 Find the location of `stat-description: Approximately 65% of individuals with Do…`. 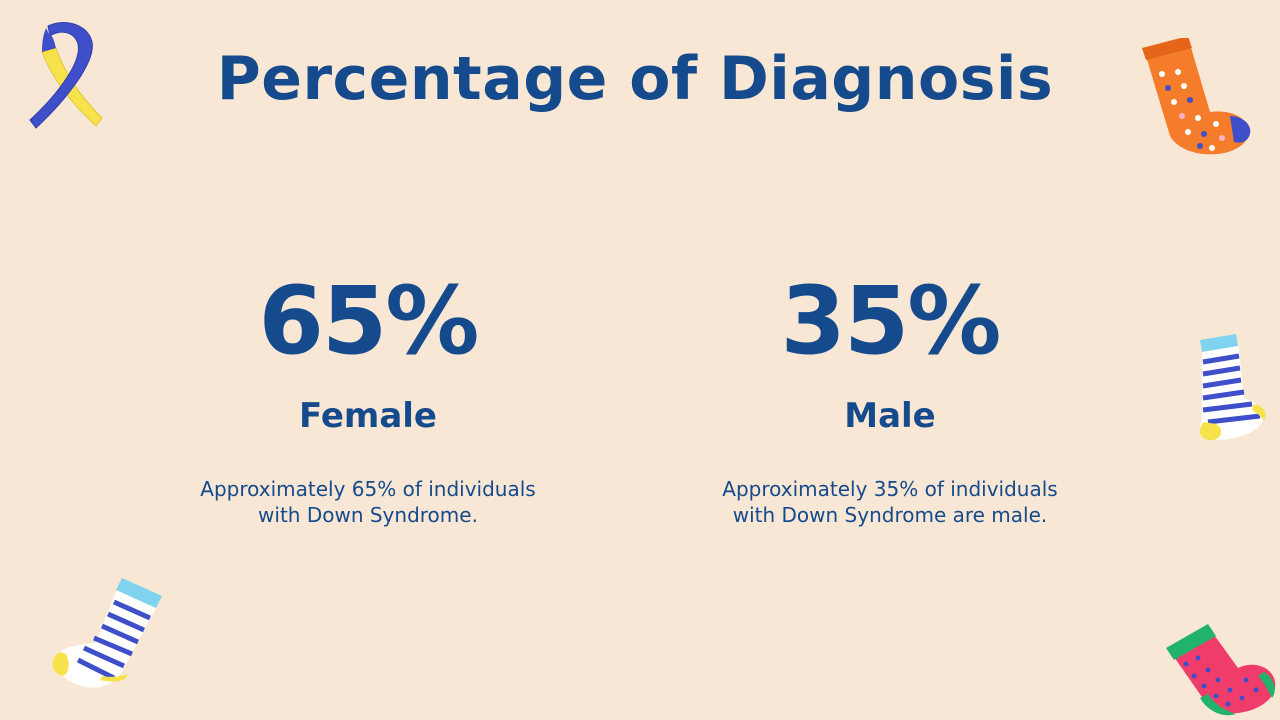

stat-description: Approximately 65% of individuals with Do… is located at coordinates (368, 502).